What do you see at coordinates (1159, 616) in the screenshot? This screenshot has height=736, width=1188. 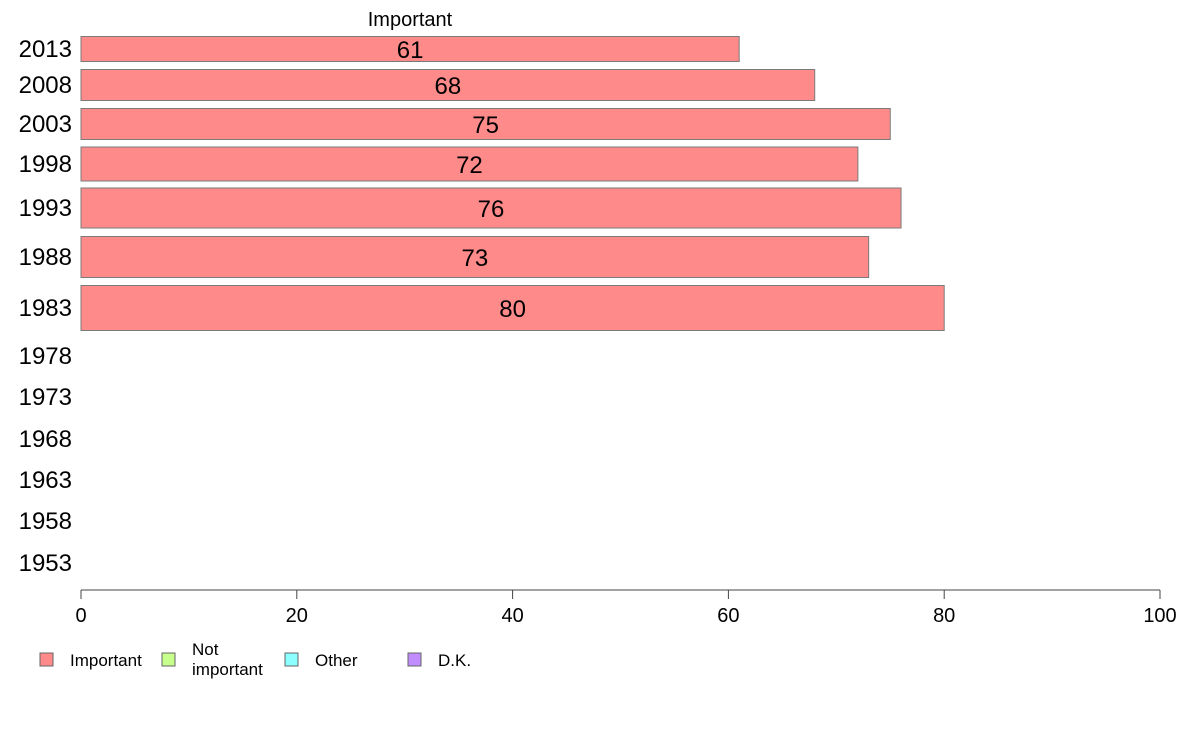 I see `x-tick-label: 100` at bounding box center [1159, 616].